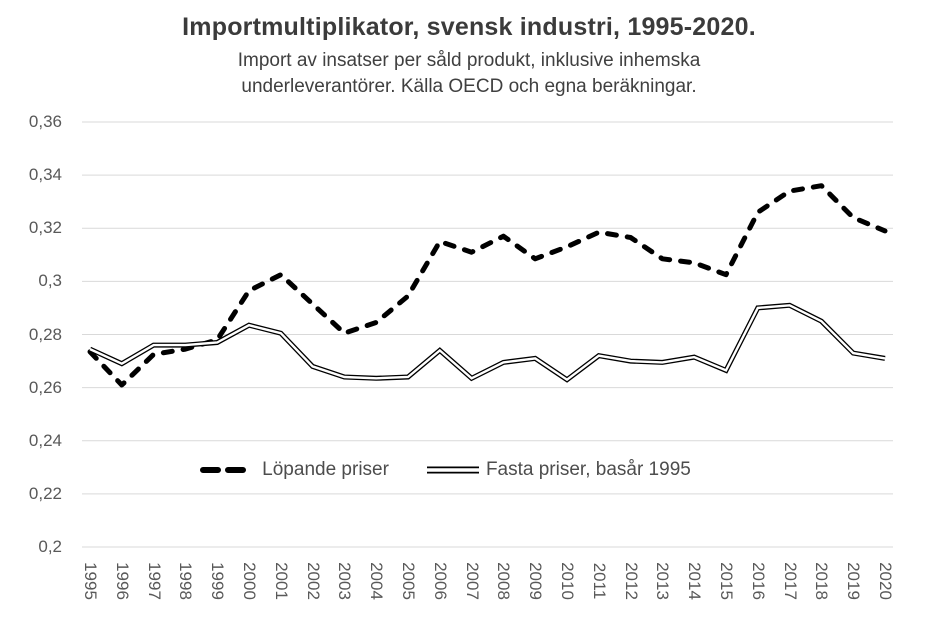 The image size is (938, 637). What do you see at coordinates (440, 581) in the screenshot?
I see `x-tick-label: 2006` at bounding box center [440, 581].